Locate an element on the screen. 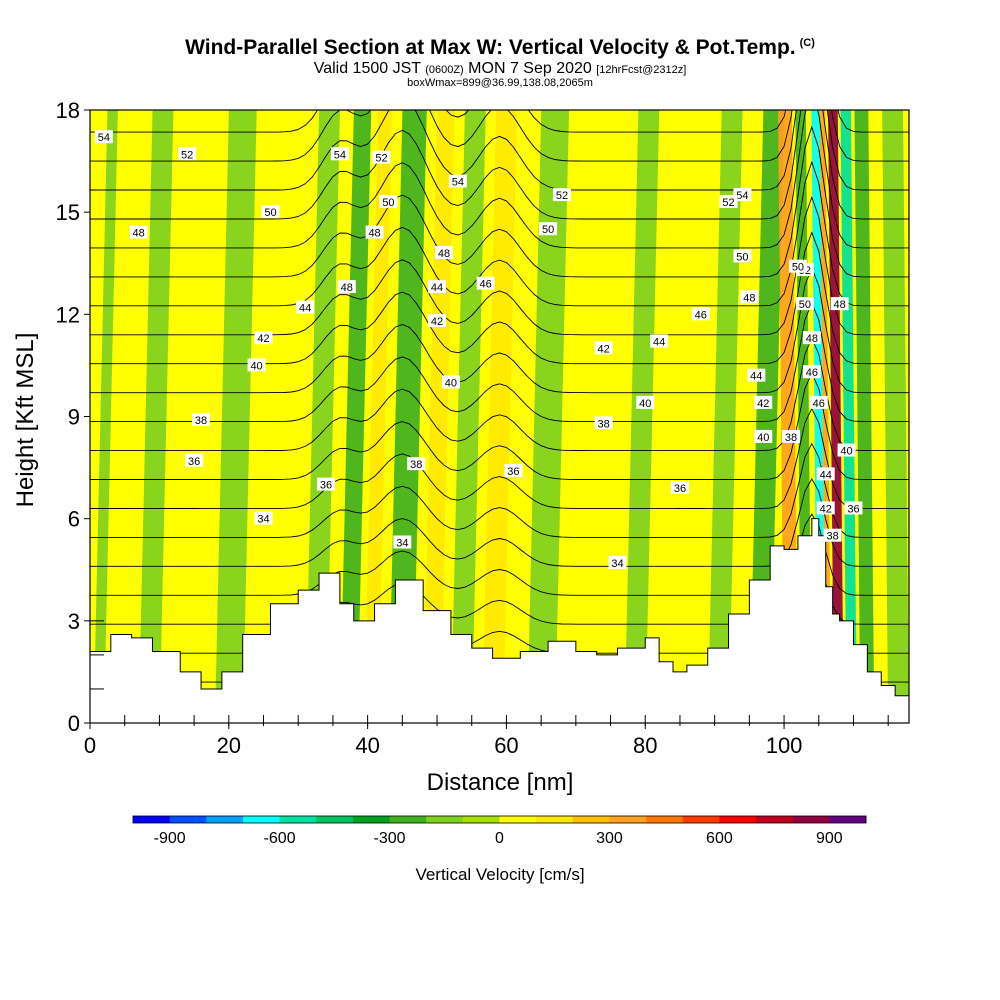  contour-label-text-11: 48 is located at coordinates (444, 254).